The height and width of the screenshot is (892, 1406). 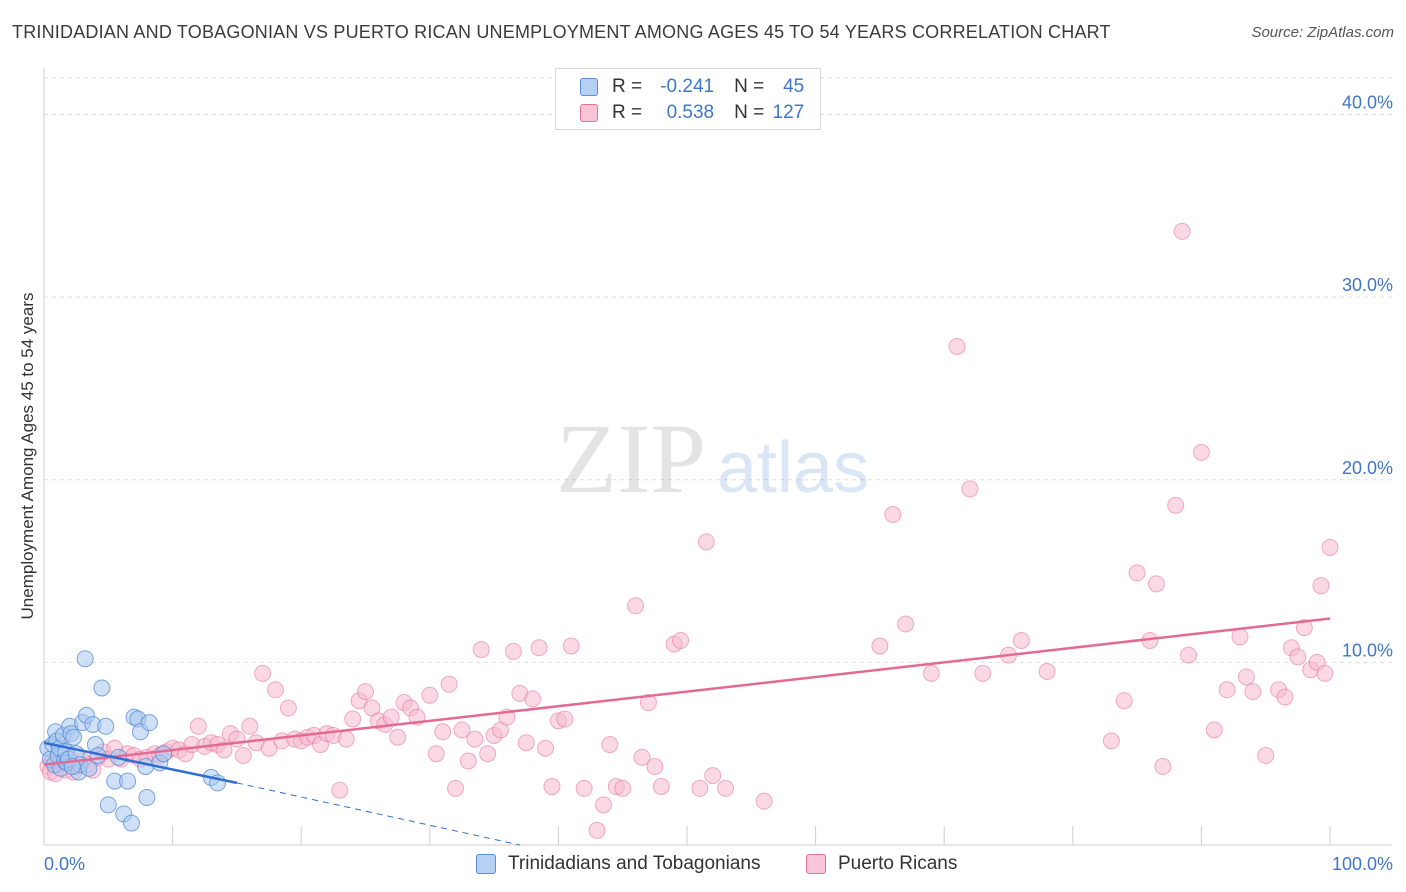 What do you see at coordinates (816, 864) in the screenshot?
I see `bottom-legend-swatch-pink` at bounding box center [816, 864].